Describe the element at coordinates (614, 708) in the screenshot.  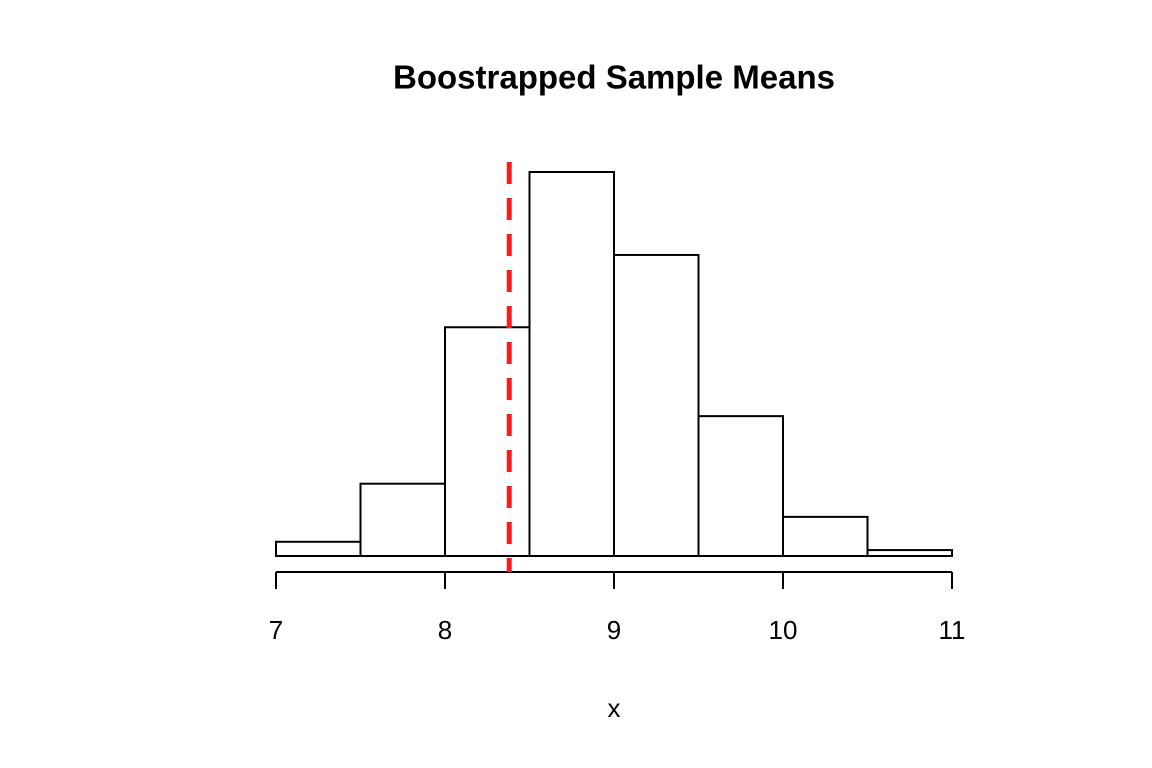
I see `x-axis-label: x` at that location.